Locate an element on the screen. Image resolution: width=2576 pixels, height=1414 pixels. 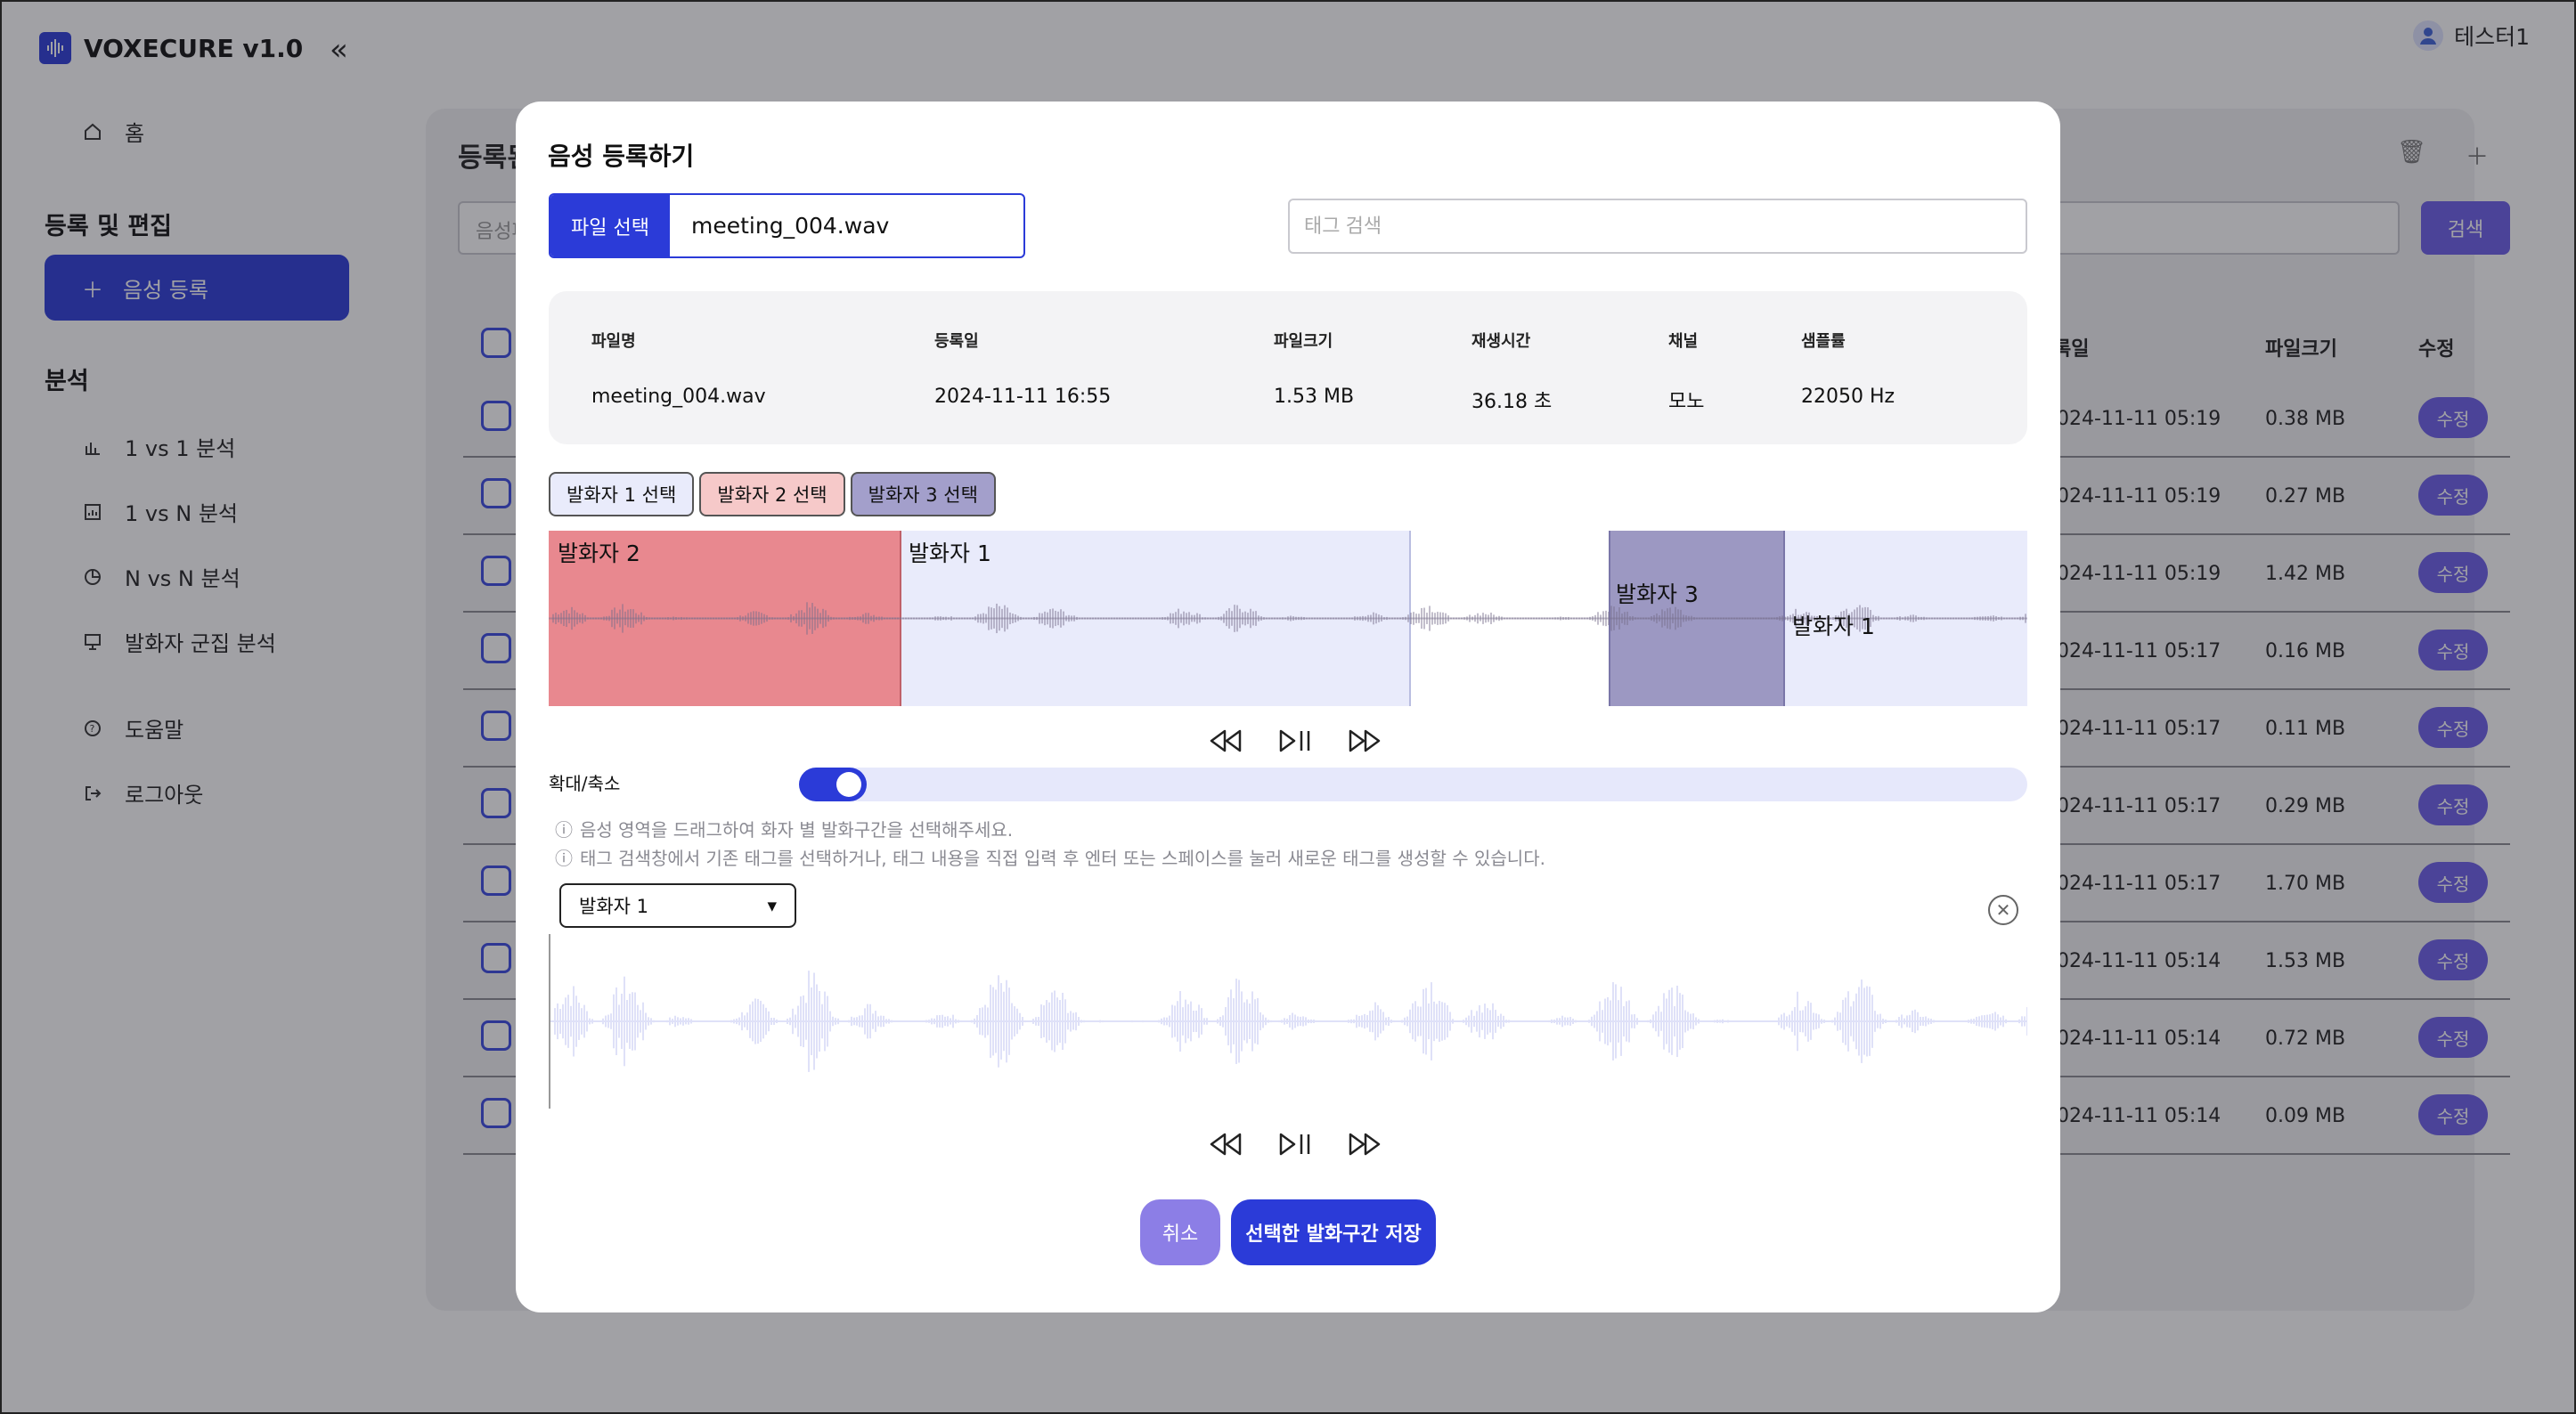
help-icon: ? is located at coordinates (92, 728).